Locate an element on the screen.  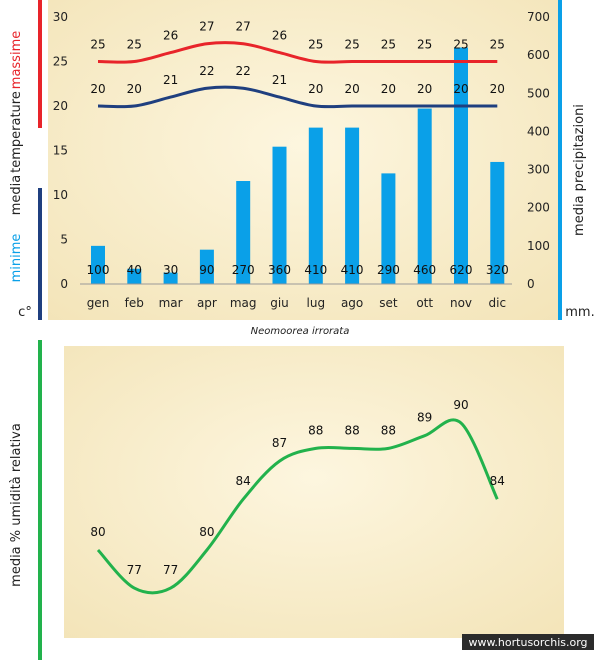
humidity-value-label: 90 is located at coordinates (460, 405).